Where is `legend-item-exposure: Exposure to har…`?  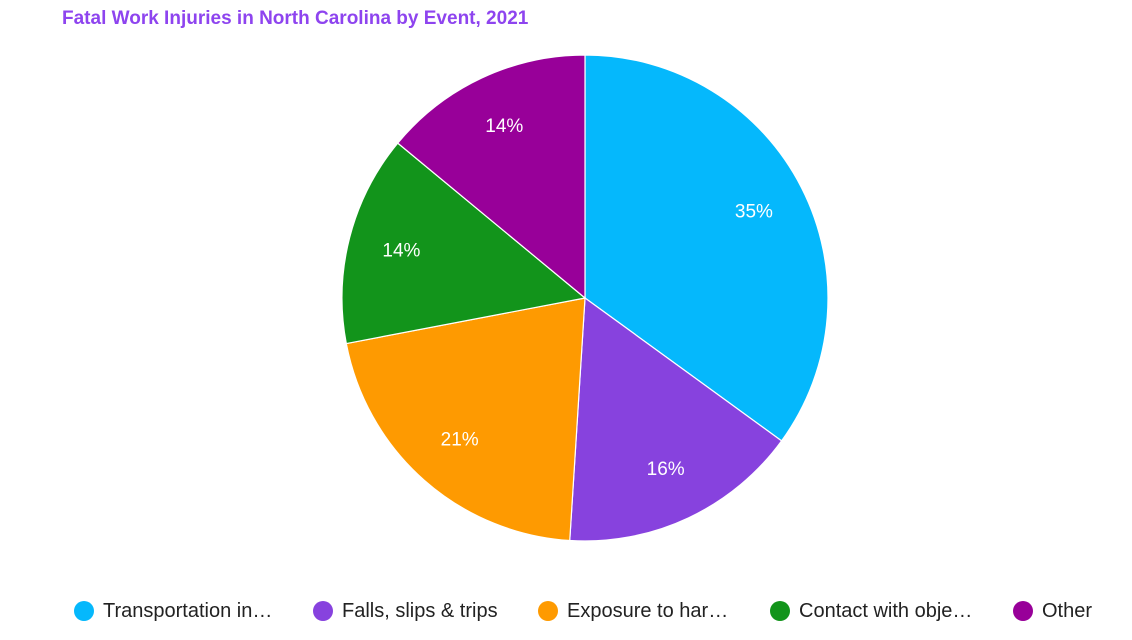 legend-item-exposure: Exposure to har… is located at coordinates (633, 611).